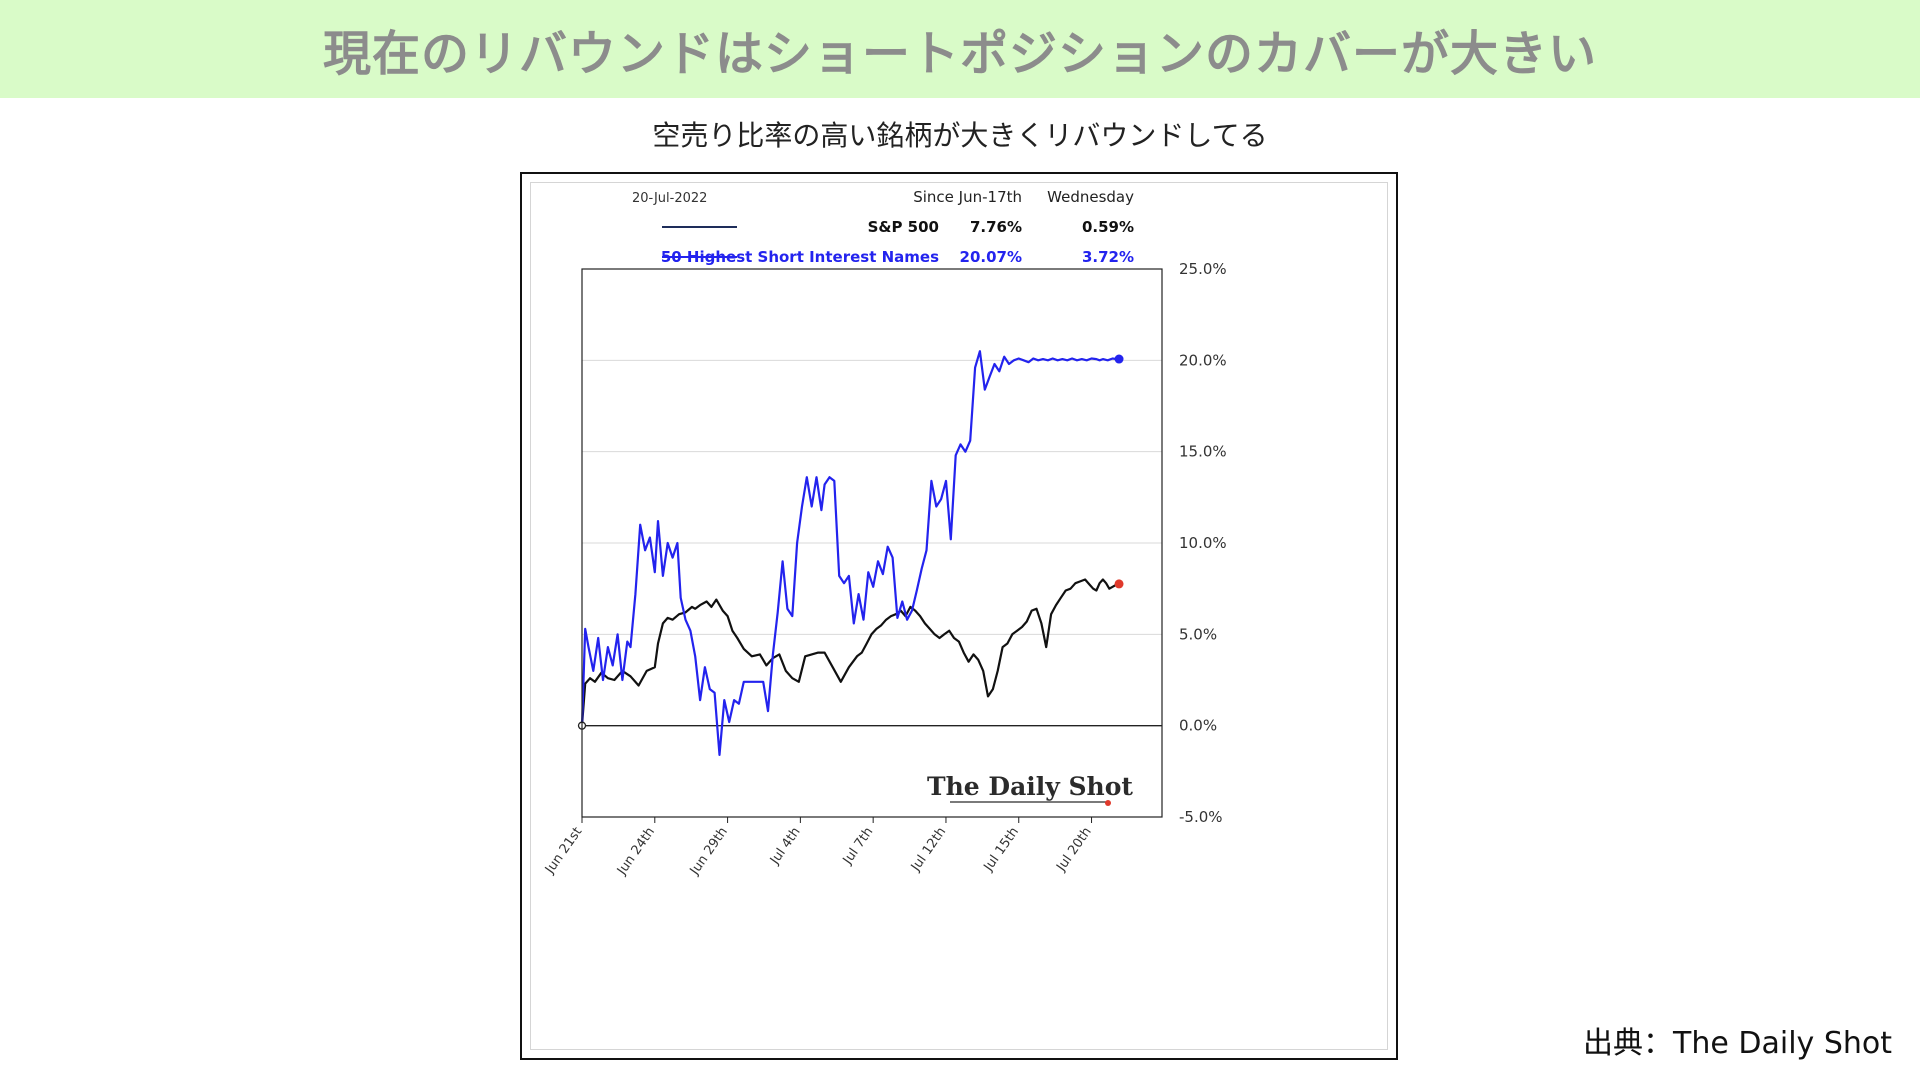 This screenshot has width=1920, height=1080. Describe the element at coordinates (1001, 850) in the screenshot. I see `x-tick-label: Jul 15th` at that location.